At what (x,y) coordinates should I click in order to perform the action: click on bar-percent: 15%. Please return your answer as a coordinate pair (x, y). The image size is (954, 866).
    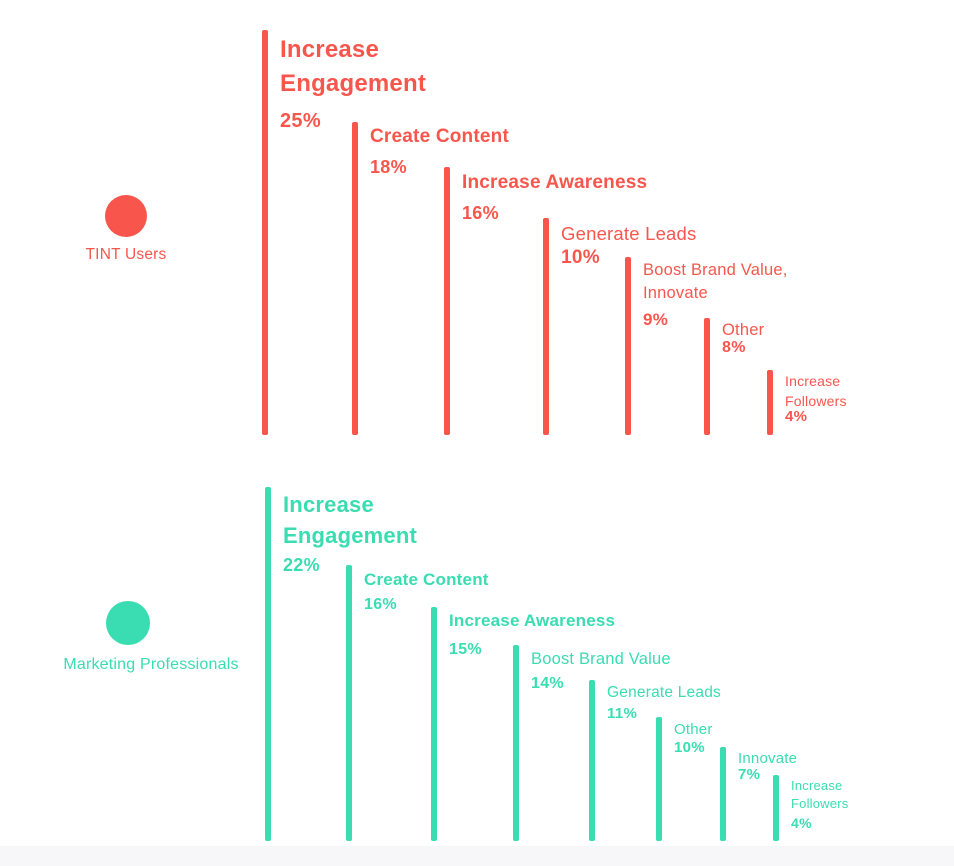
    Looking at the image, I should click on (465, 649).